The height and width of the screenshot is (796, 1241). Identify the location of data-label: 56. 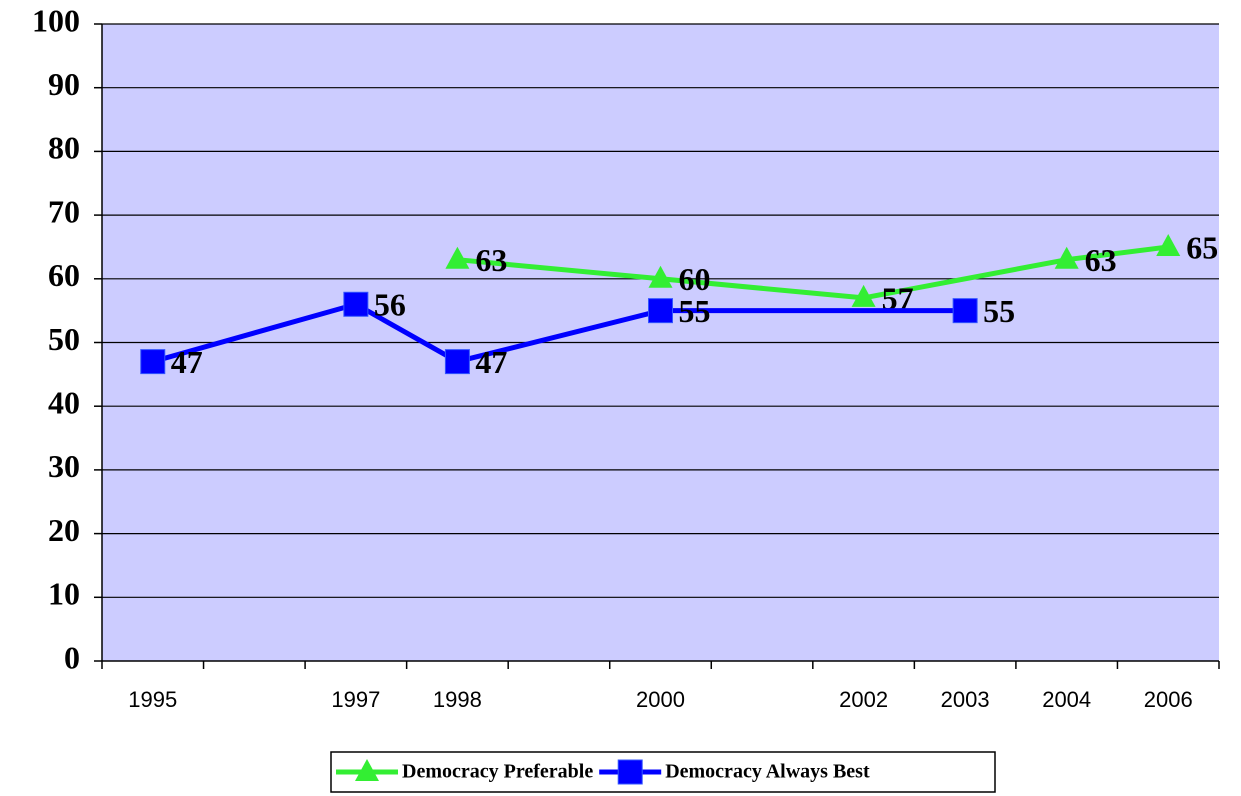
(390, 305).